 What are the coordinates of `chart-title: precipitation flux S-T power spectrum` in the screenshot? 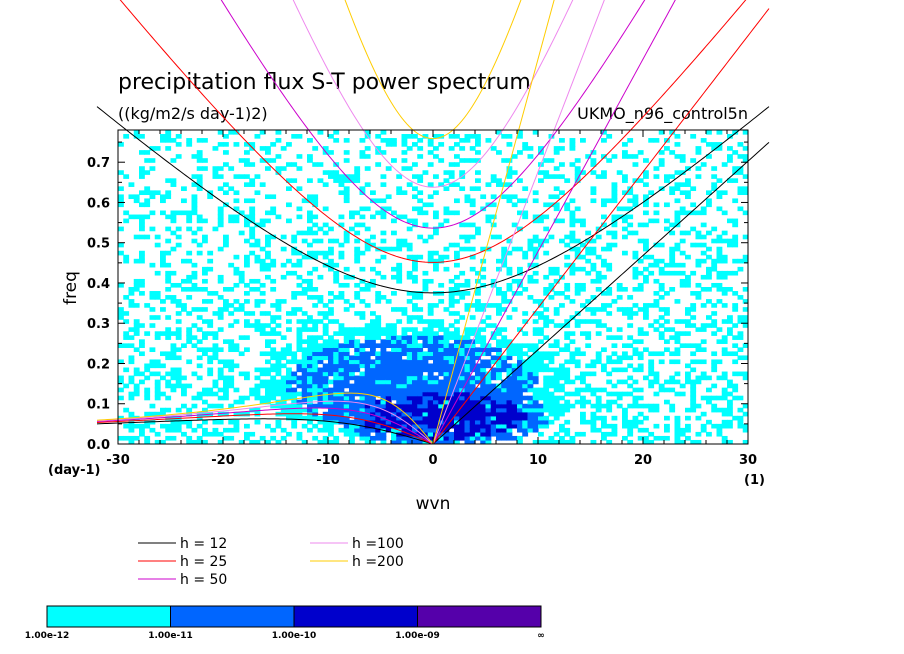 It's located at (324, 82).